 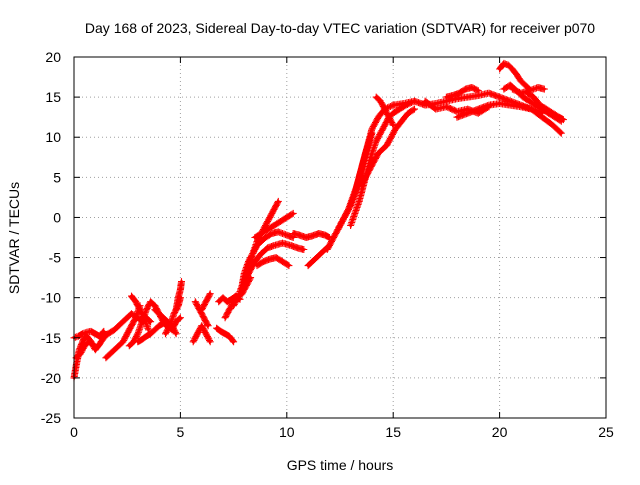 What do you see at coordinates (51, 338) in the screenshot?
I see `y-tick-label: -15` at bounding box center [51, 338].